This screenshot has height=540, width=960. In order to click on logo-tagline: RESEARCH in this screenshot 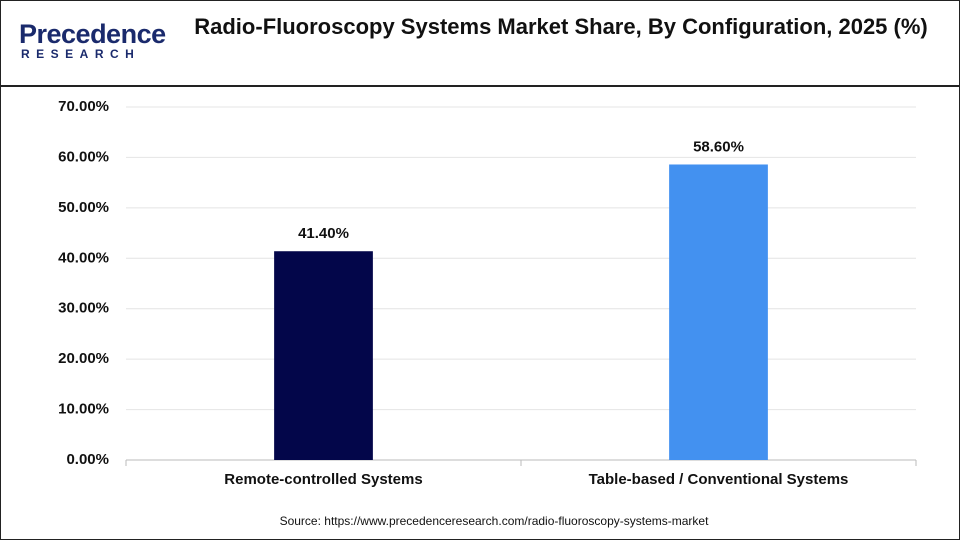, I will do `click(81, 54)`.